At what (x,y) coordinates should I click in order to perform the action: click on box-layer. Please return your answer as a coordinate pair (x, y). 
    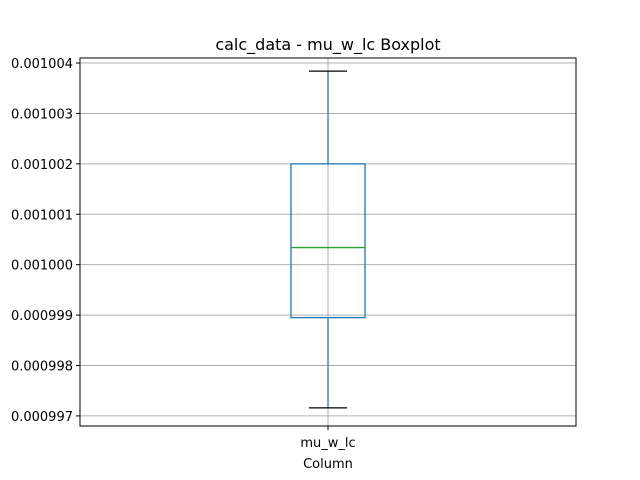
    Looking at the image, I should click on (328, 239).